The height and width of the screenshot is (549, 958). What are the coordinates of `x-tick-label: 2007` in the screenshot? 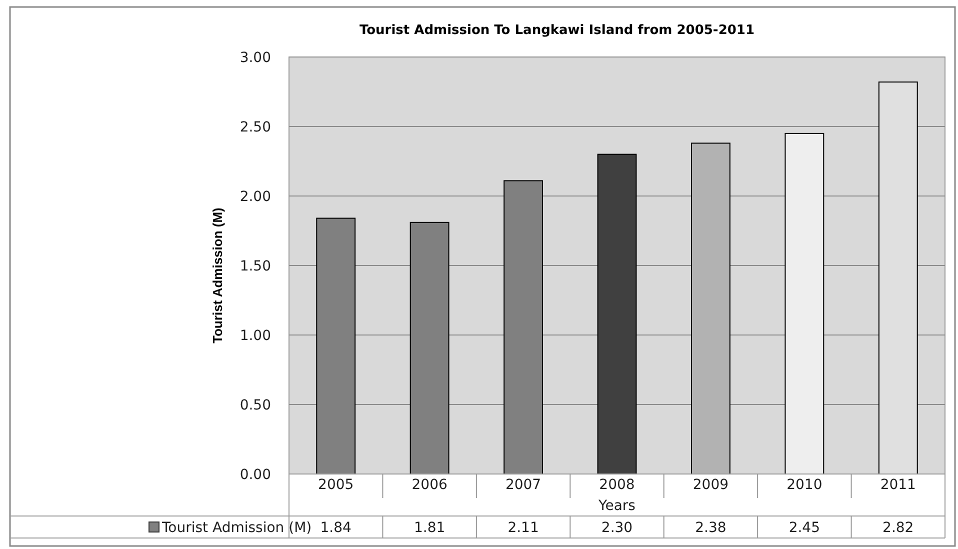 It's located at (523, 485).